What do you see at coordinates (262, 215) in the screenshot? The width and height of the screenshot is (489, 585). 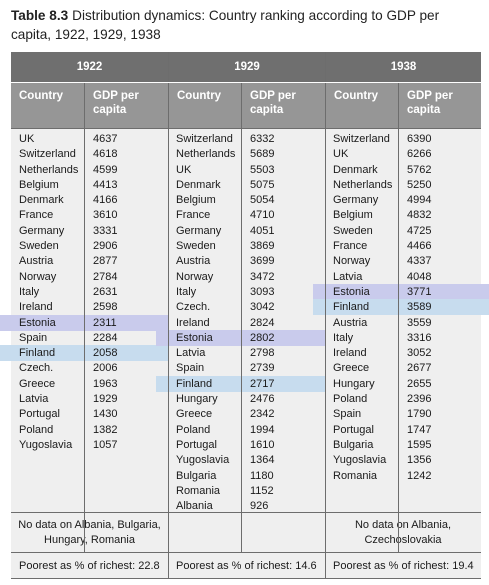 I see `gdp-cell: 4710` at bounding box center [262, 215].